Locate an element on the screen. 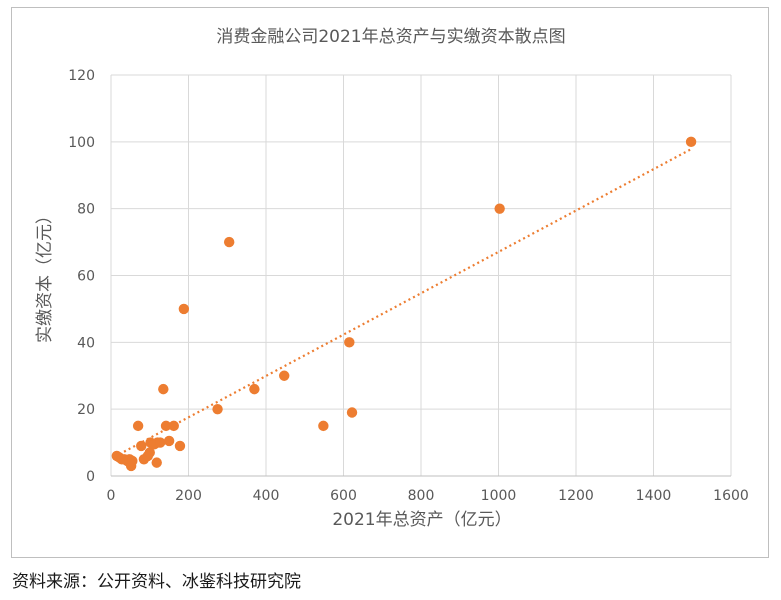  y-tick-label: 60 is located at coordinates (86, 277).